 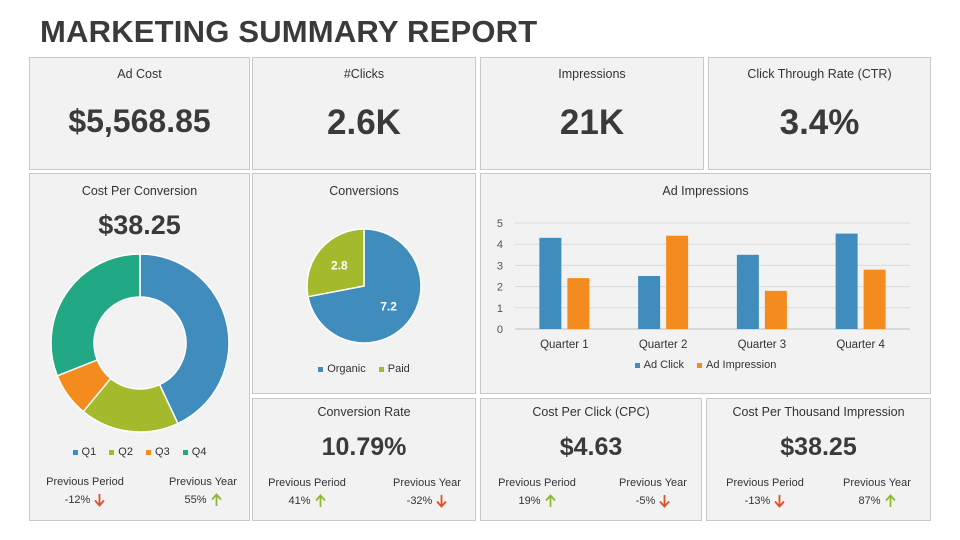 I want to click on legend-swatch-paid, so click(x=381, y=369).